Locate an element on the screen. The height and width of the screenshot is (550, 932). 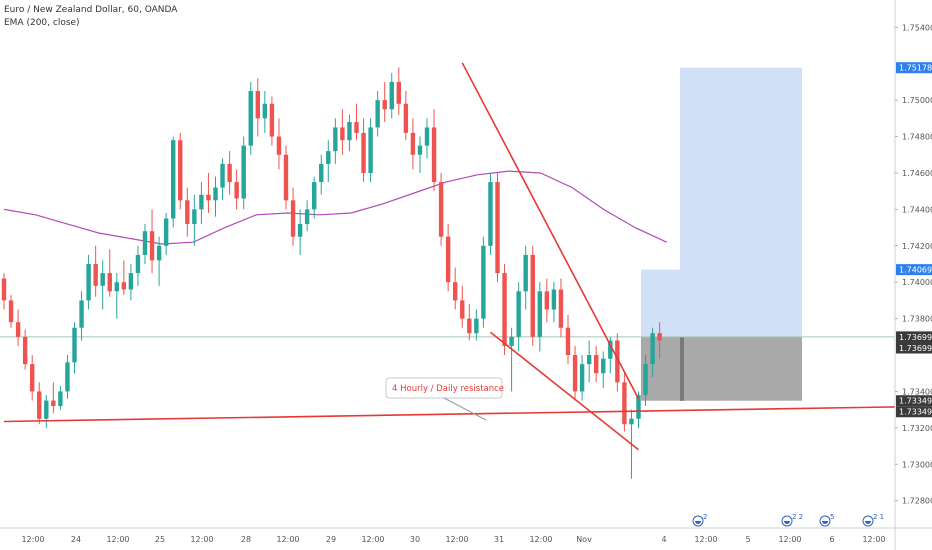
indicator-label: EMA (200, close) is located at coordinates (42, 23).